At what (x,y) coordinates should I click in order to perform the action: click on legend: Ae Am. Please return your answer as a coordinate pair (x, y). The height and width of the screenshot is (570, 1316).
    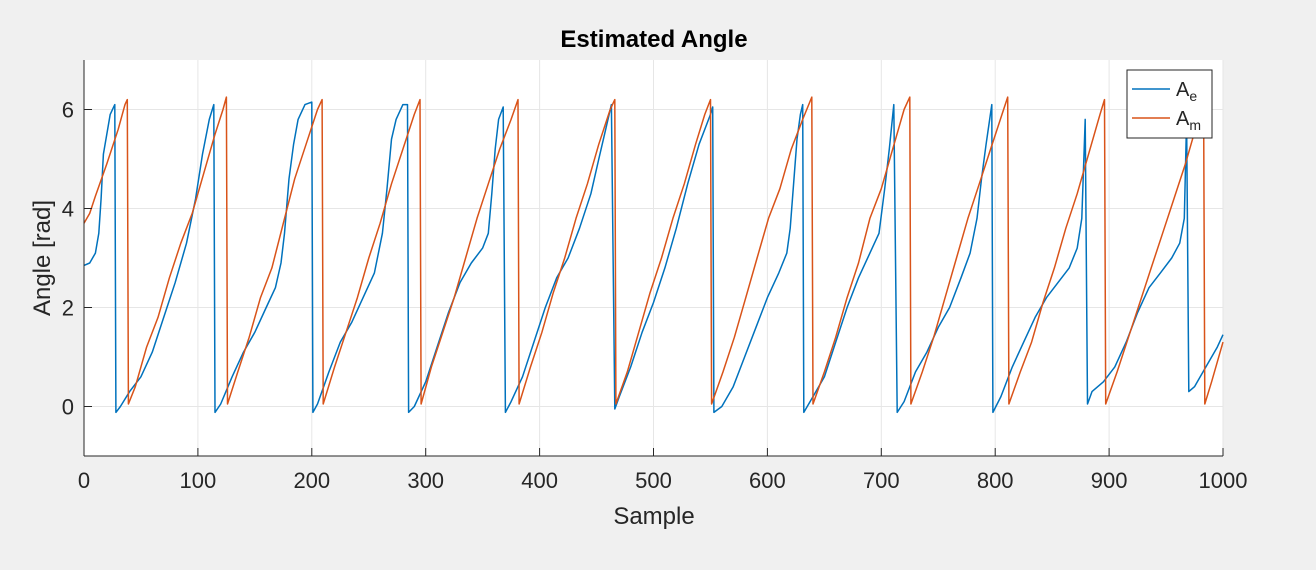
    Looking at the image, I should click on (1169, 104).